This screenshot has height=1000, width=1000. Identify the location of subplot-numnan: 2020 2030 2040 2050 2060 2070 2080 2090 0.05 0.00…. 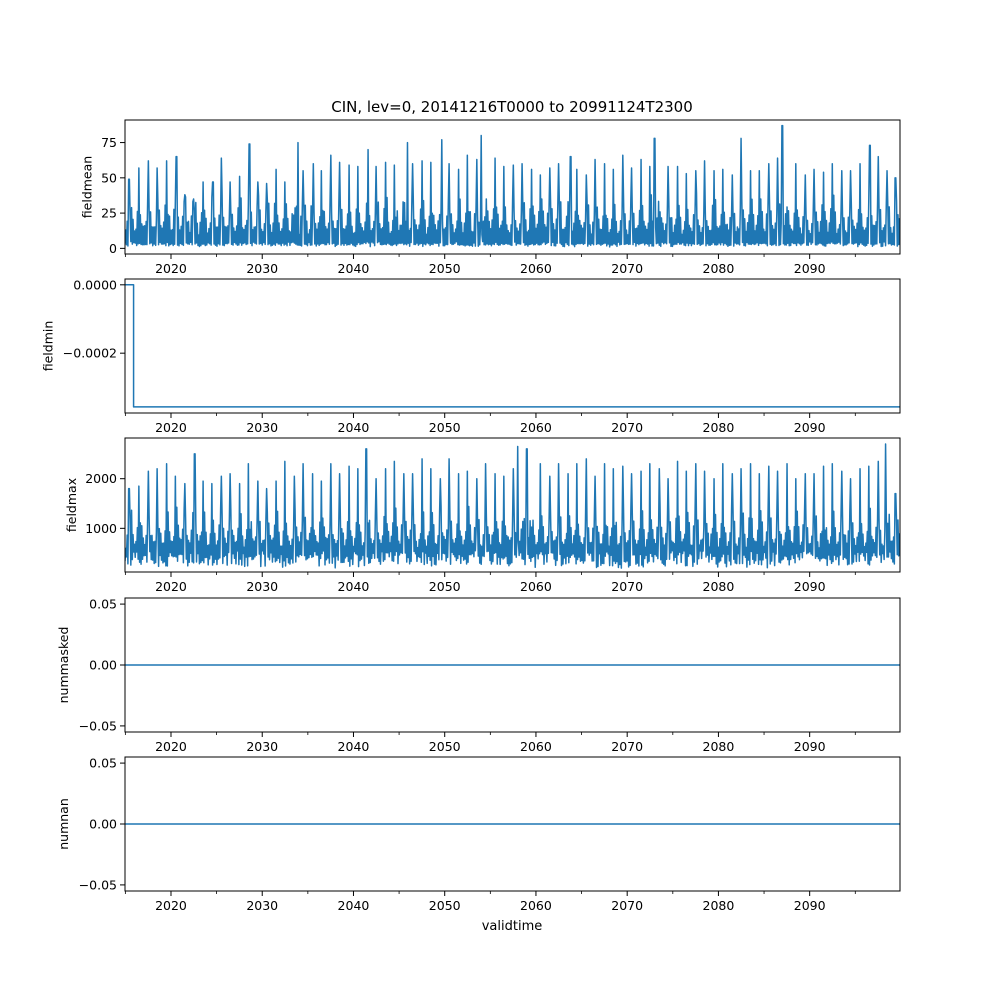
(478, 834).